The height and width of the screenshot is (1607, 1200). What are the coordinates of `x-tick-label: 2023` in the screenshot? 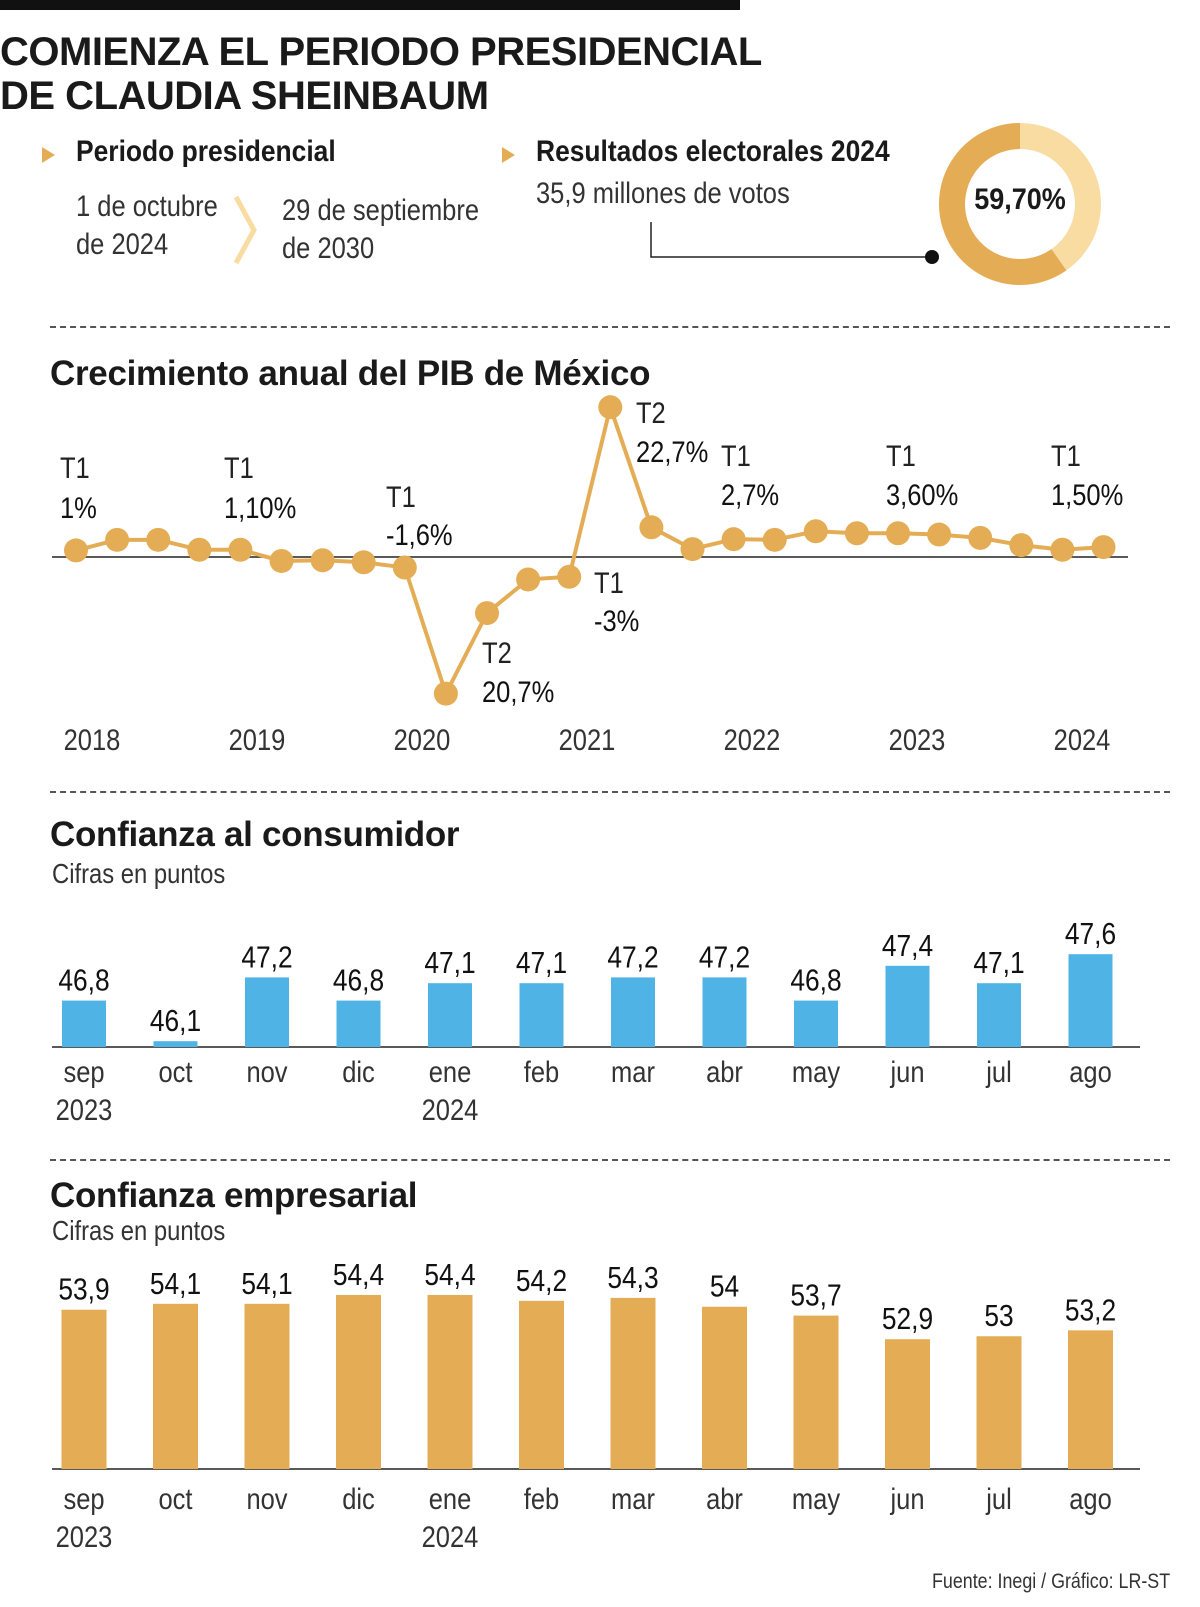 It's located at (917, 739).